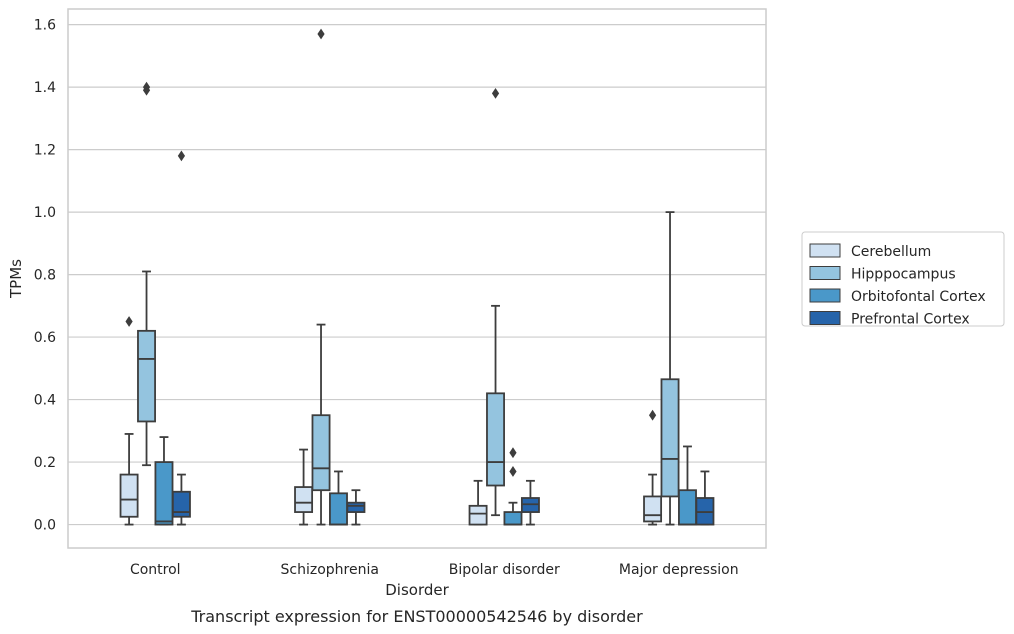  What do you see at coordinates (910, 320) in the screenshot?
I see `legend-label: Prefrontal Cortex` at bounding box center [910, 320].